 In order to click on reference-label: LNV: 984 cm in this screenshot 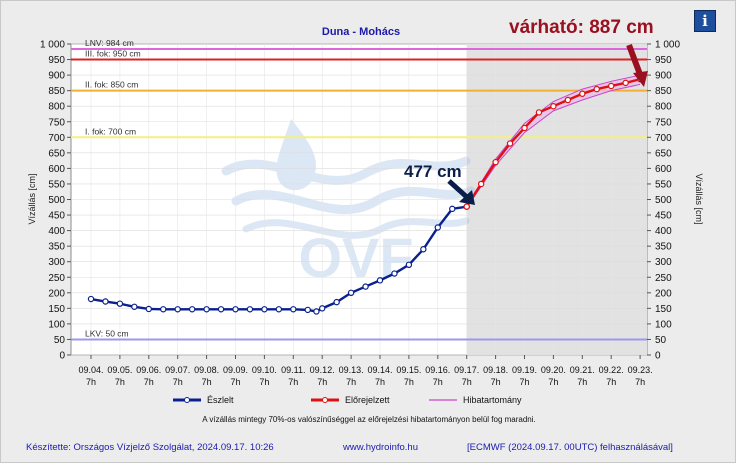, I will do `click(109, 43)`.